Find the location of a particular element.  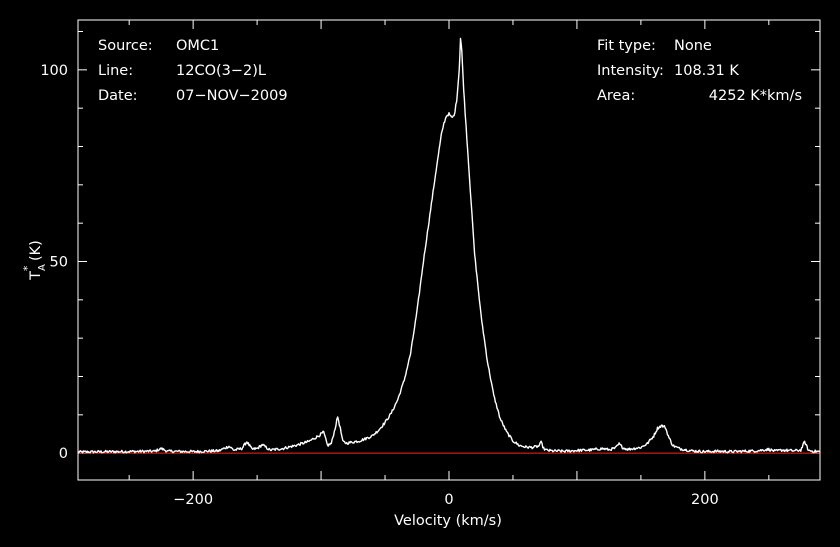

x-axis-label: Velocity (km/s) is located at coordinates (448, 521).